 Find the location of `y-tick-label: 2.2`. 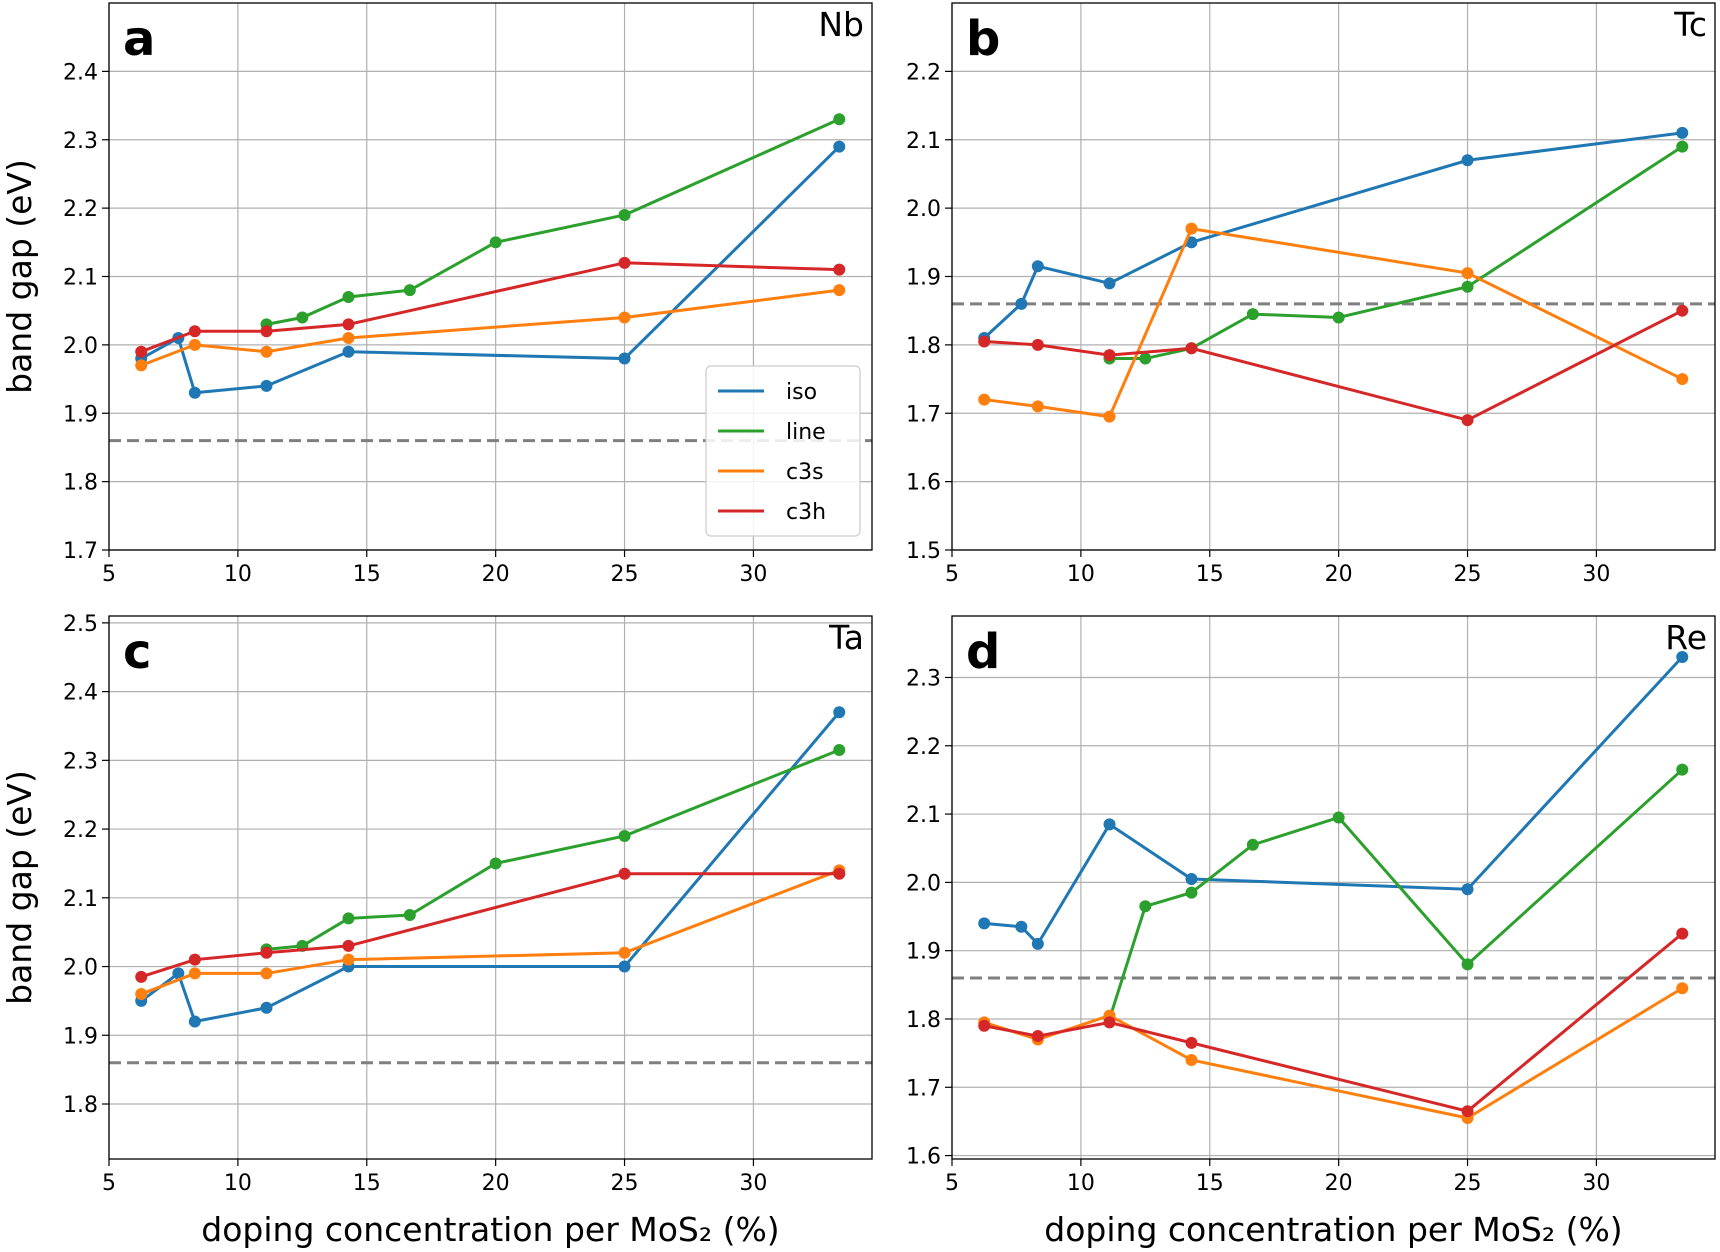

y-tick-label: 2.2 is located at coordinates (923, 72).